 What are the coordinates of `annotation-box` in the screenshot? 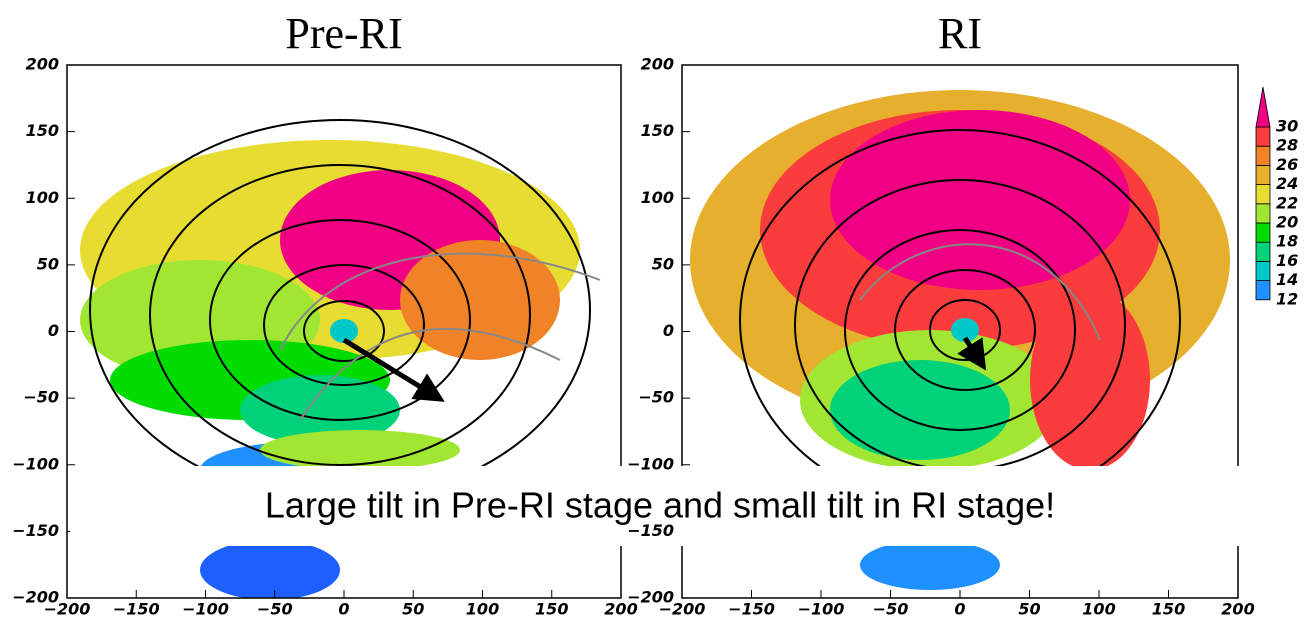 It's located at (670, 506).